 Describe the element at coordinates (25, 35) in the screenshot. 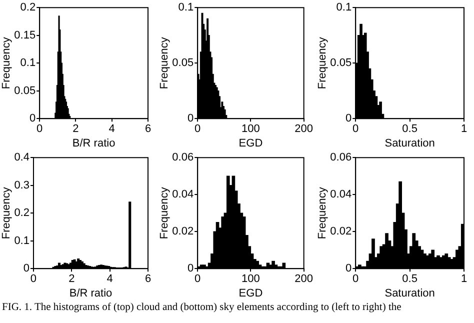

I see `y-tick-label: 0.15` at that location.